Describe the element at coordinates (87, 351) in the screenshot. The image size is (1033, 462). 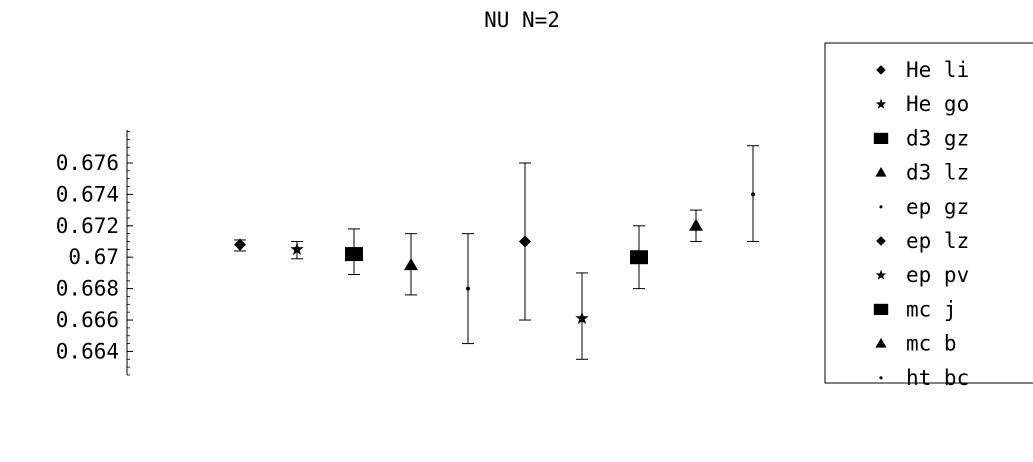
I see `y-tick-label: 0.664` at that location.